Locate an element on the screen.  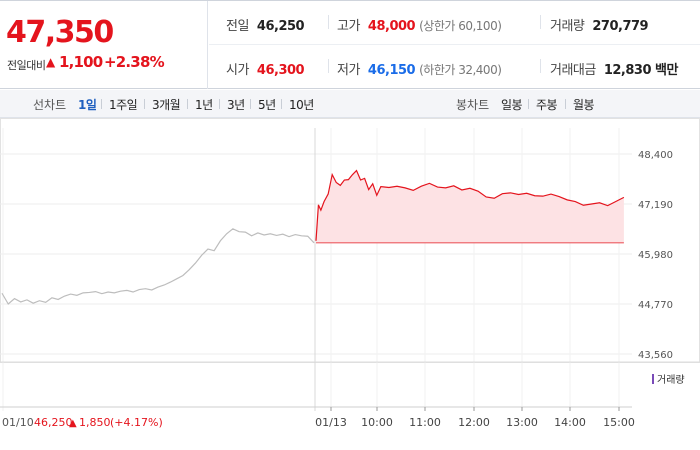
volume-label: 거래량 is located at coordinates (567, 26).